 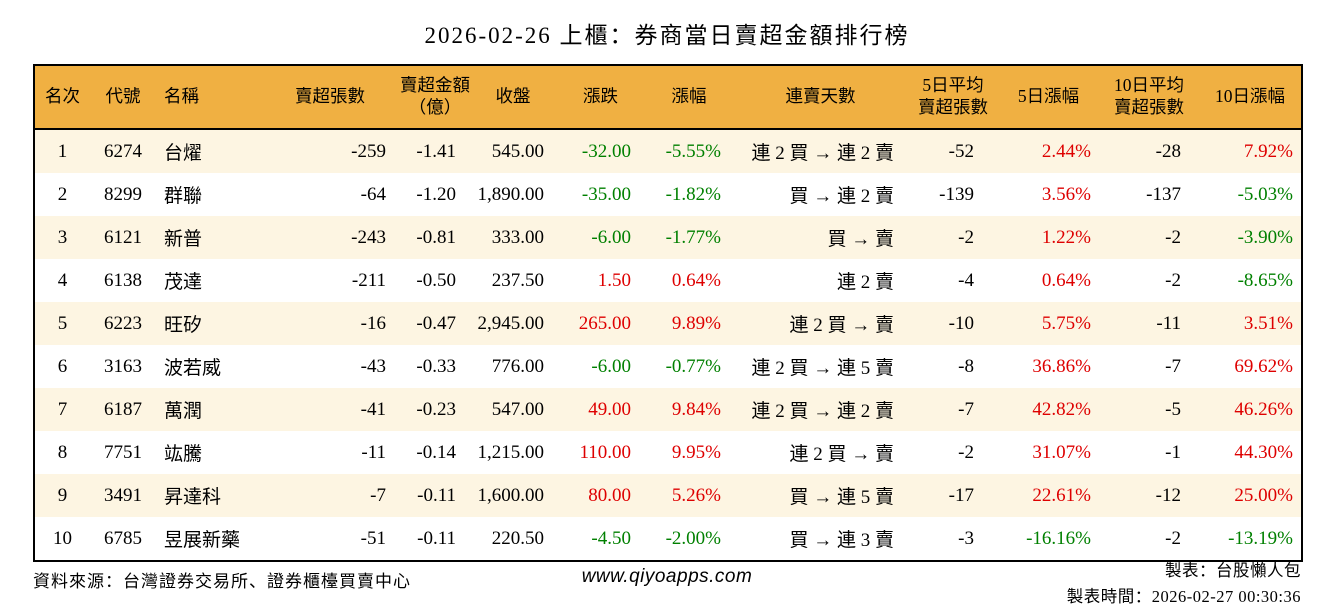 I want to click on maker-credit: 製表：台股懶人包, so click(x=1233, y=570).